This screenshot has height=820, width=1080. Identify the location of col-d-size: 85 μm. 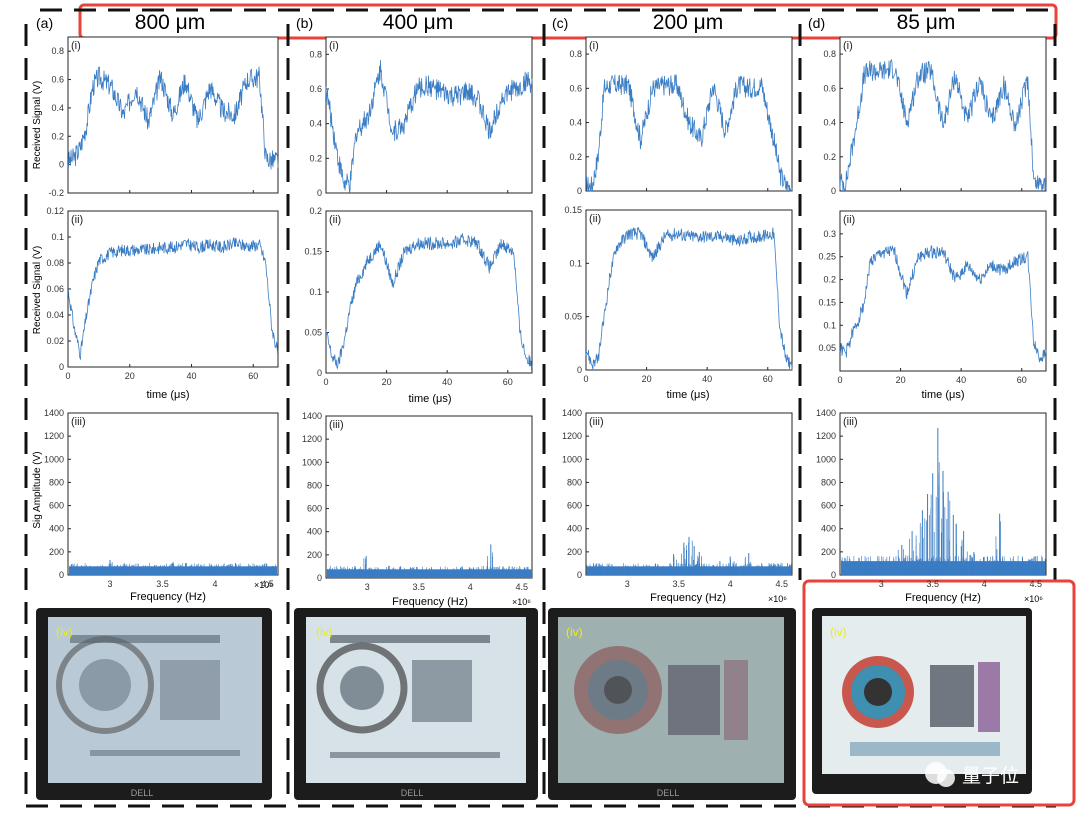
(926, 22).